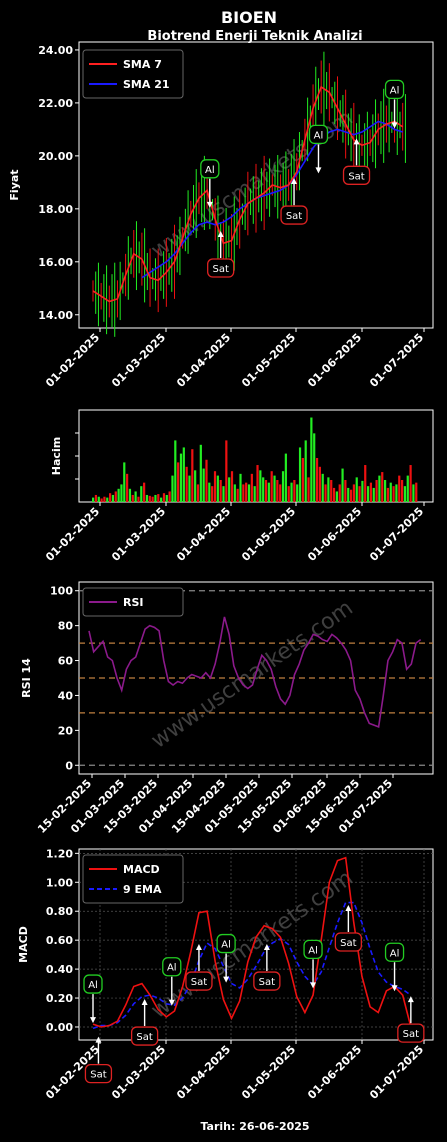  I want to click on watermark: www.uscmarkets.com, so click(252, 675).